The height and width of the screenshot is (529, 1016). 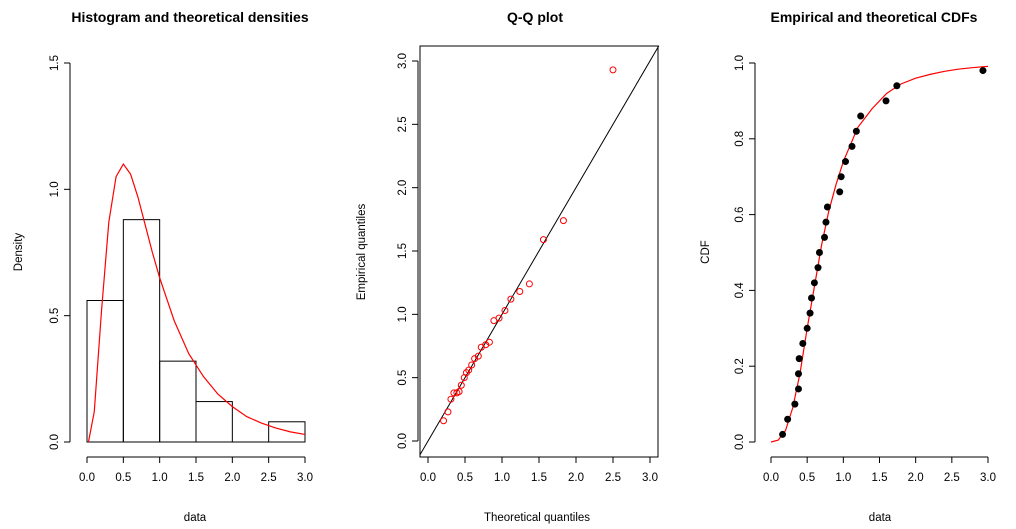 What do you see at coordinates (539, 478) in the screenshot?
I see `qq-x-tick-label: 1.5` at bounding box center [539, 478].